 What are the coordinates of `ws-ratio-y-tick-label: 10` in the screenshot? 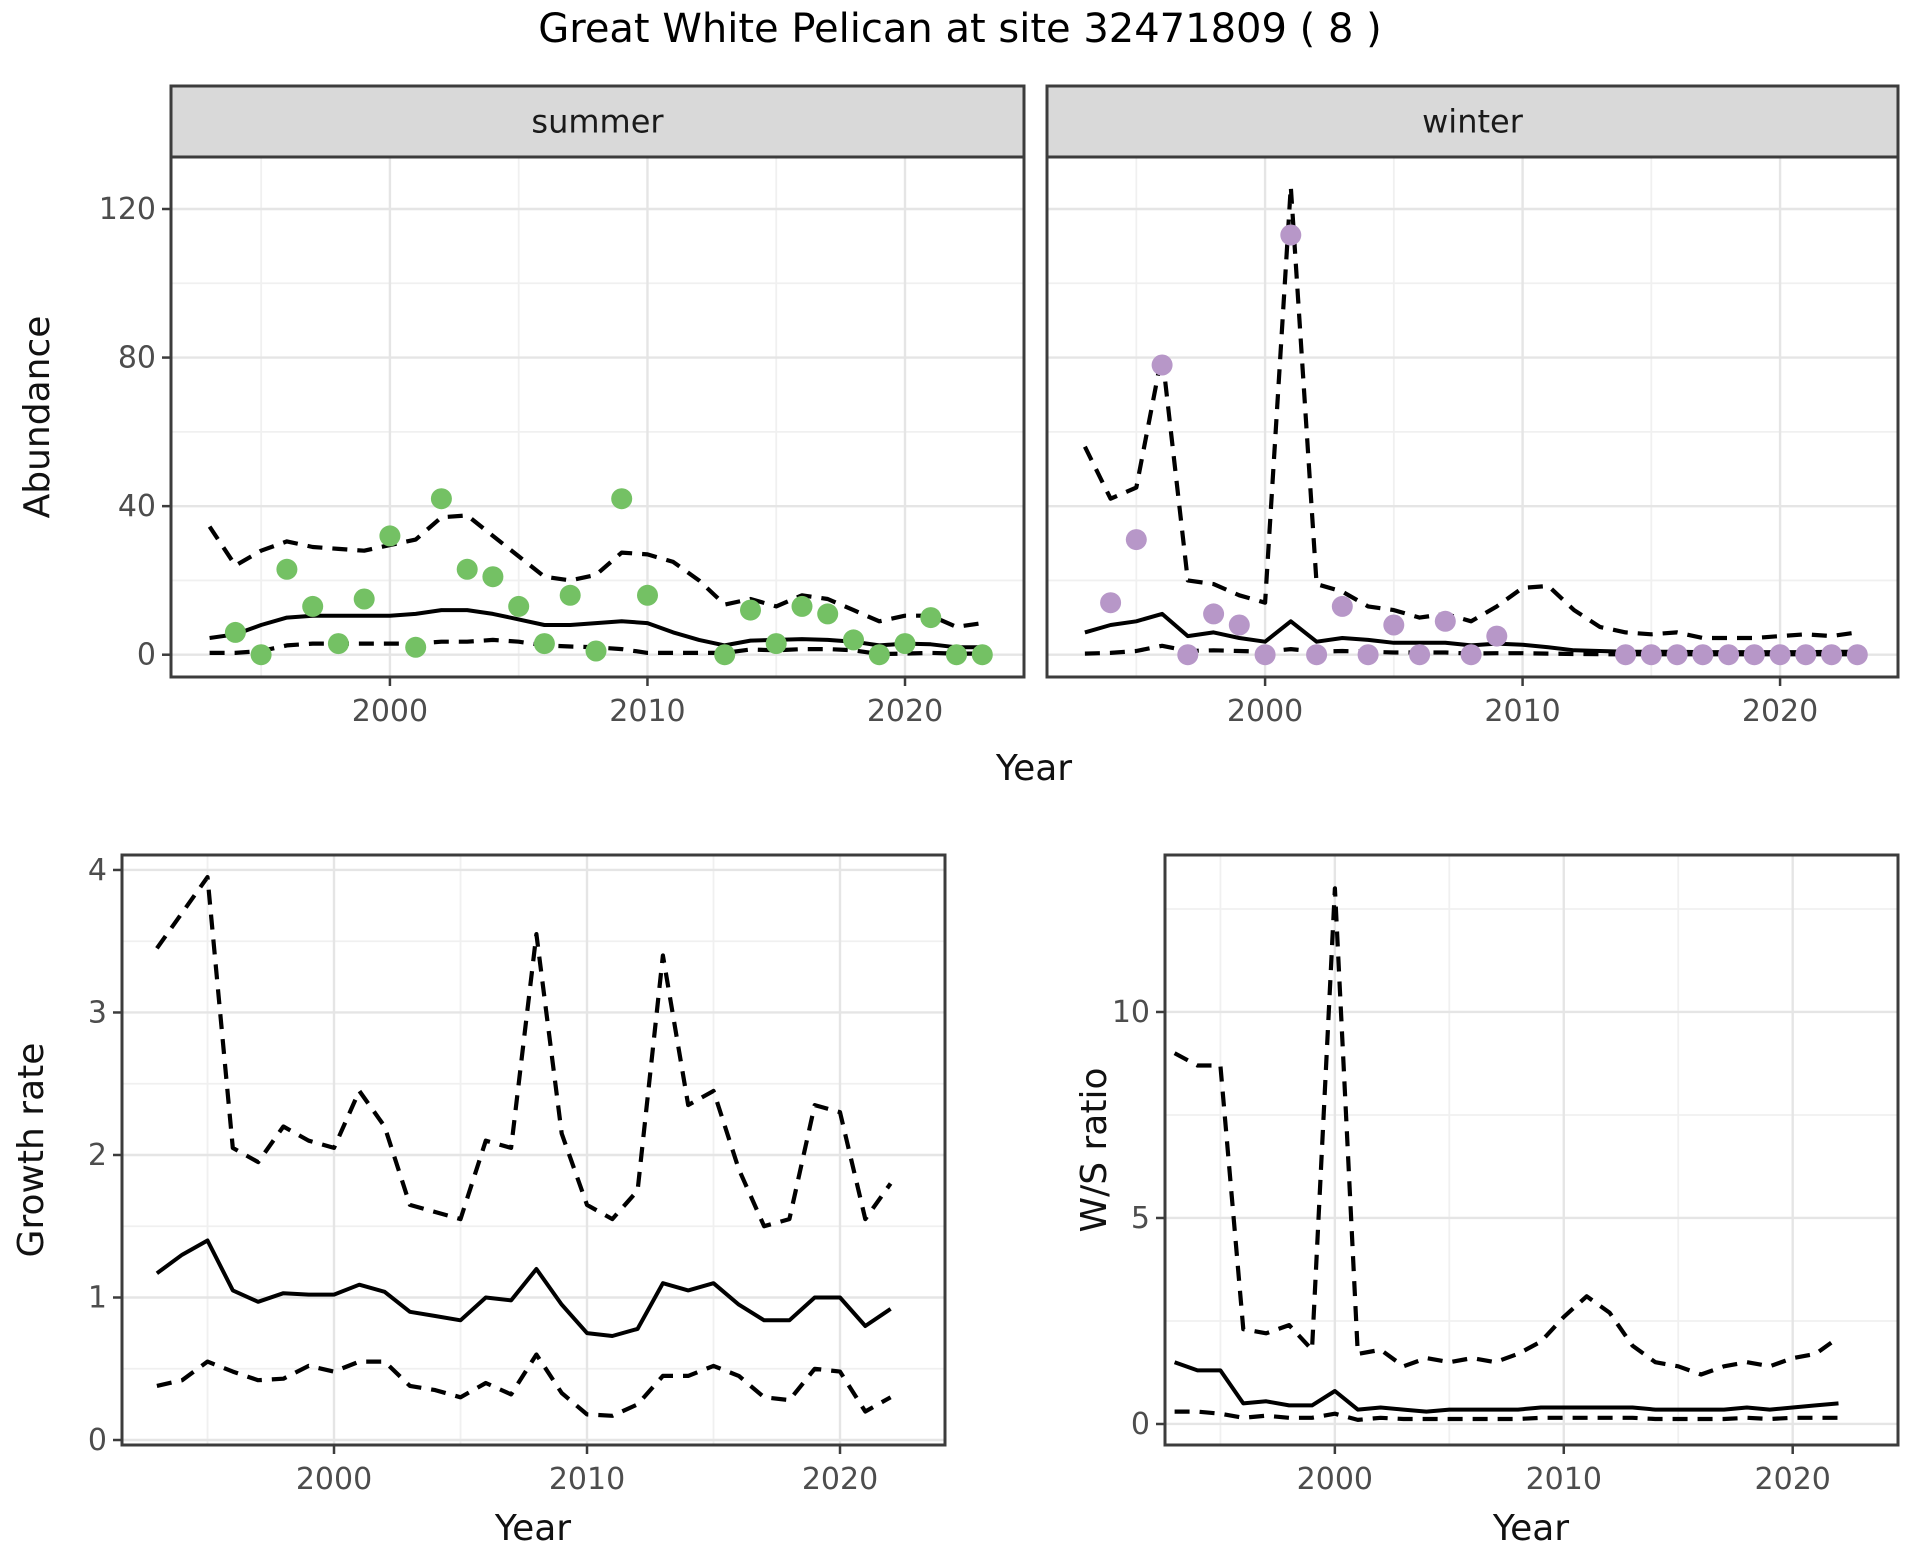 It's located at (1131, 1012).